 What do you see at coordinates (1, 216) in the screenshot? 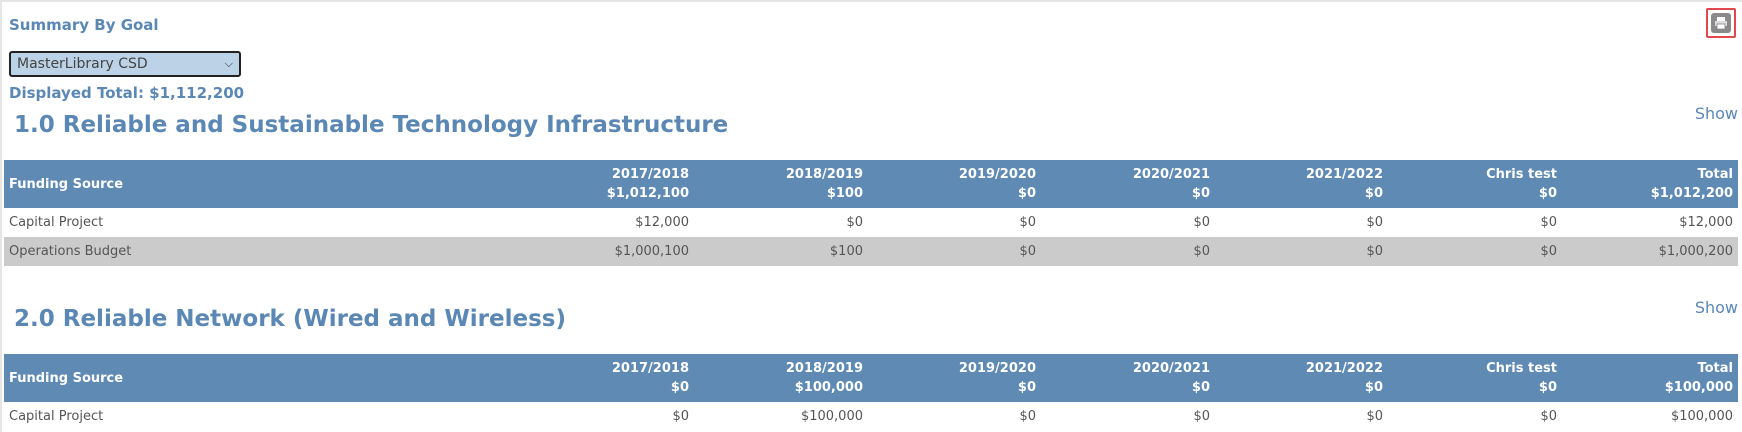
I see `left-border` at bounding box center [1, 216].